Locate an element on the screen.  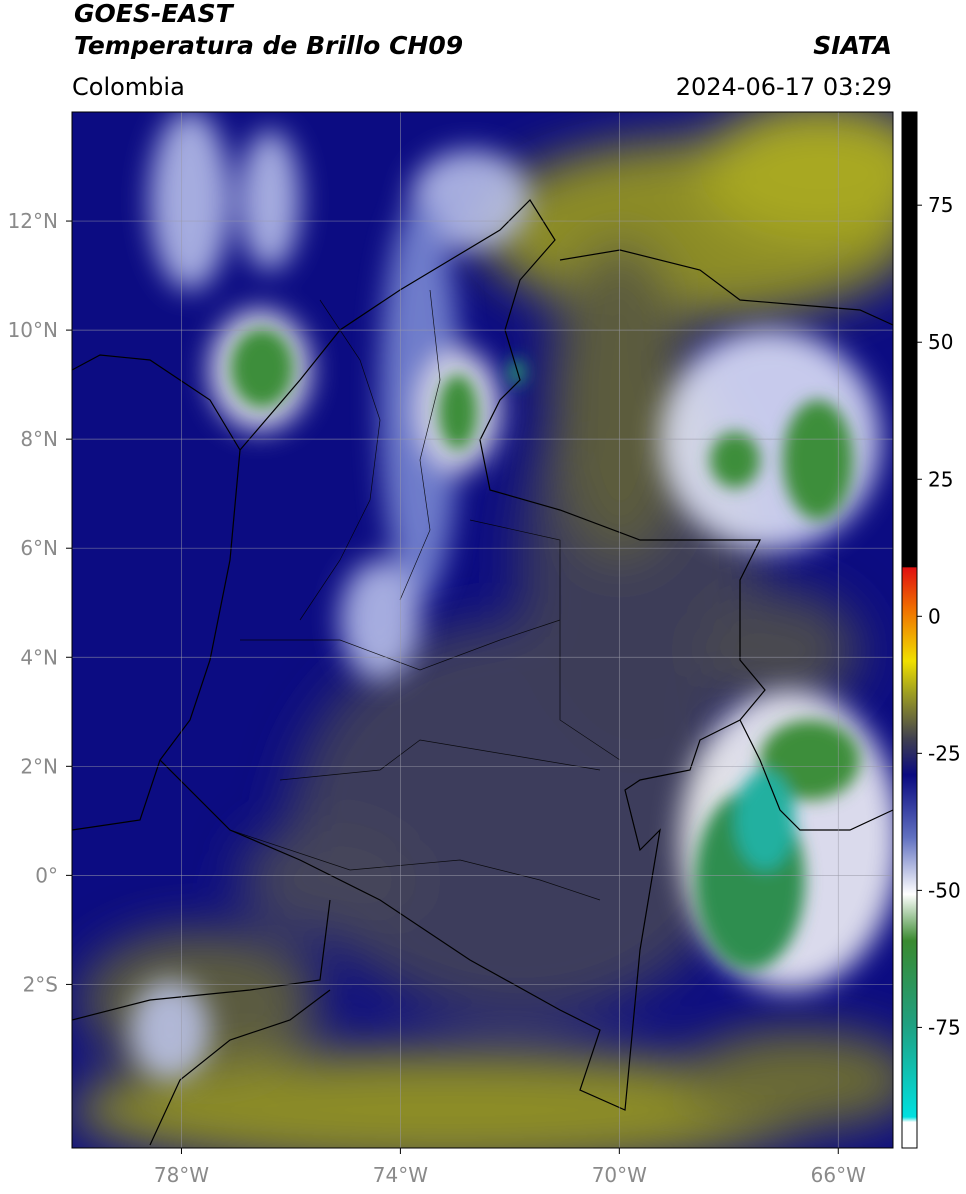
colorbar-tick-label: 25 is located at coordinates (940, 479).